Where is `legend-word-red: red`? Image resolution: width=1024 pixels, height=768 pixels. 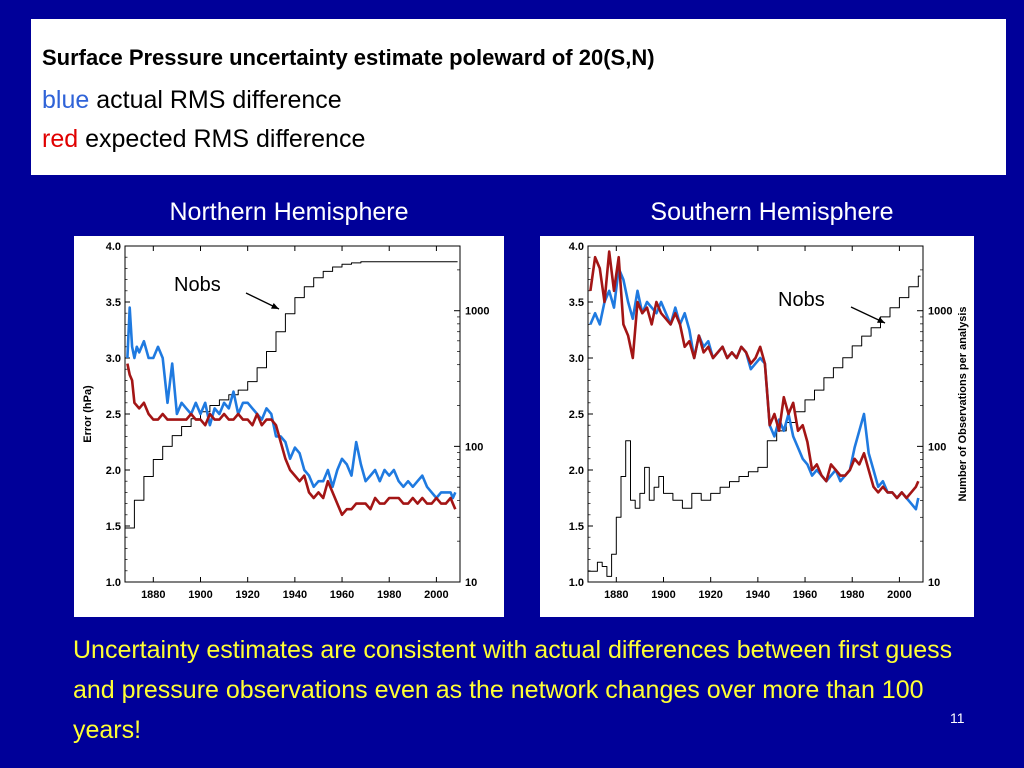
legend-word-red: red is located at coordinates (60, 139).